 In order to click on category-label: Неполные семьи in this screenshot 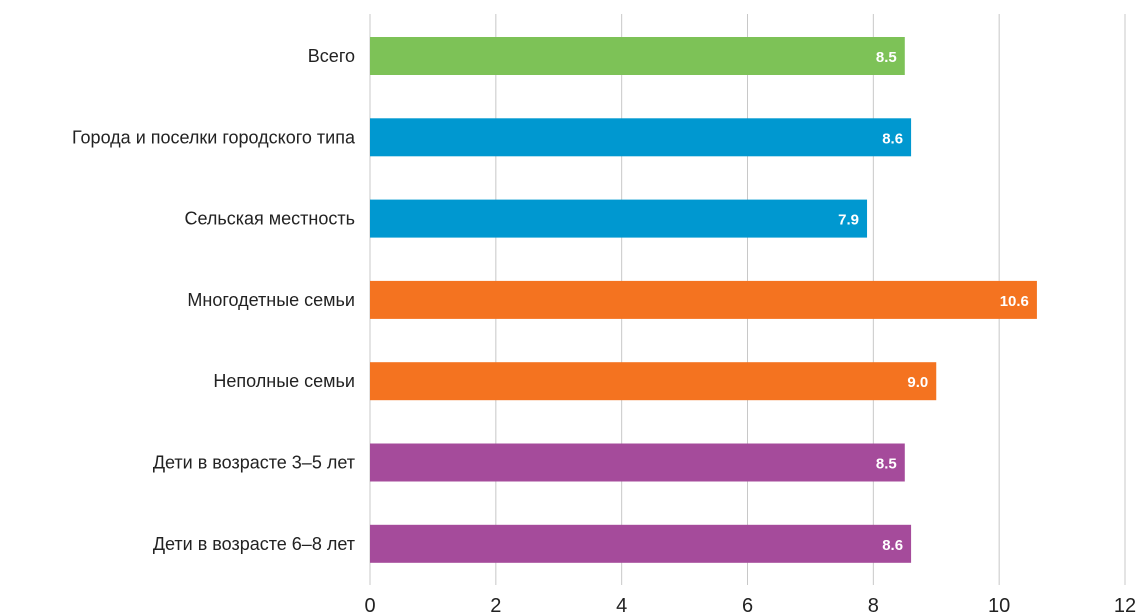, I will do `click(284, 381)`.